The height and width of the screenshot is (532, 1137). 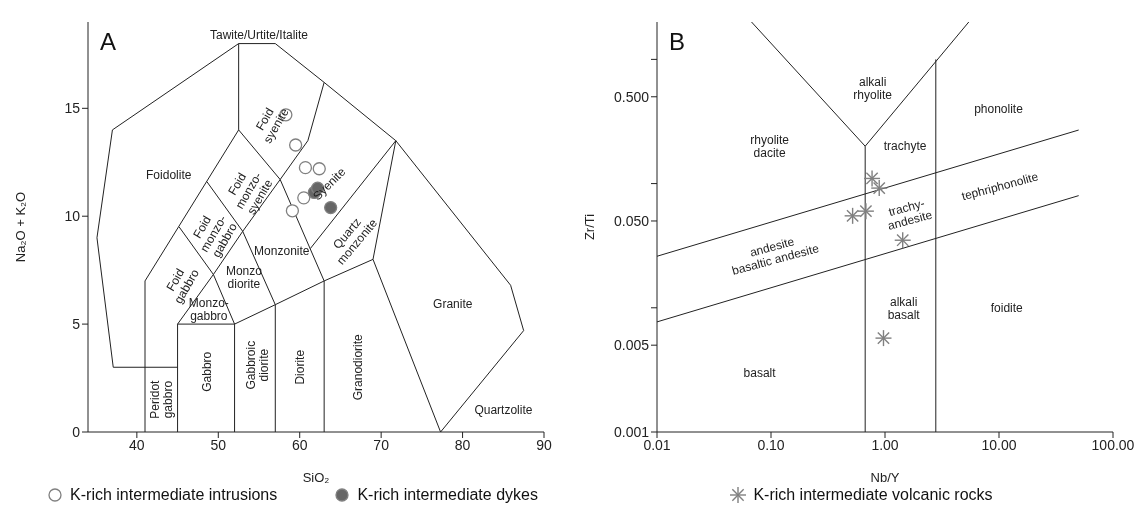 What do you see at coordinates (760, 372) in the screenshot?
I see `annotation: basalt` at bounding box center [760, 372].